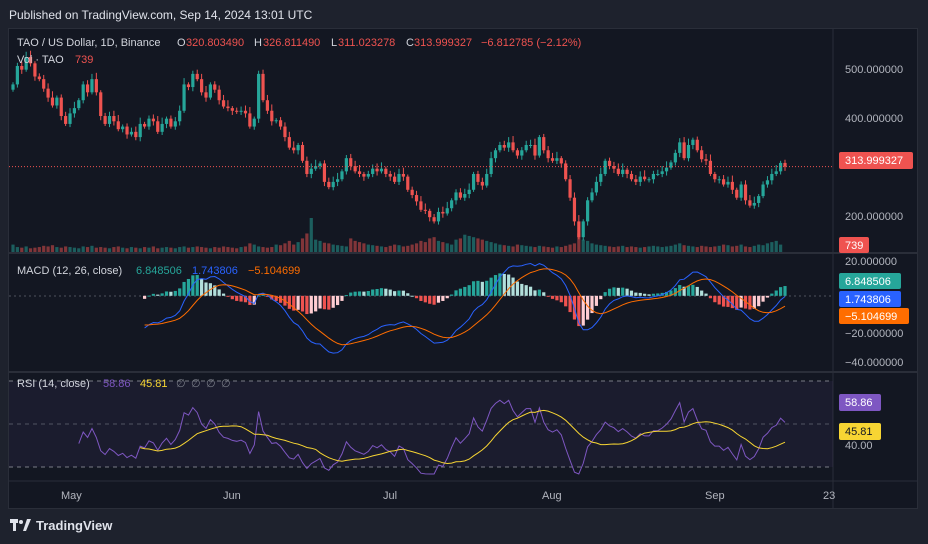  Describe the element at coordinates (448, 496) in the screenshot. I see `time-axis: May Jun Jul Aug Sep 23` at that location.